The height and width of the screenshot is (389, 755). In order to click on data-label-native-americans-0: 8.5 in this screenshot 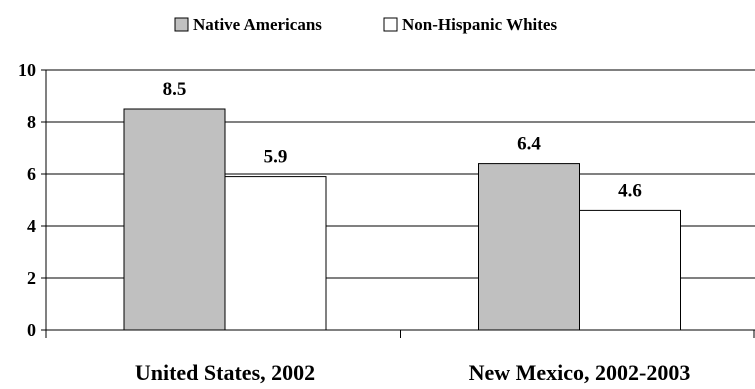, I will do `click(175, 89)`.